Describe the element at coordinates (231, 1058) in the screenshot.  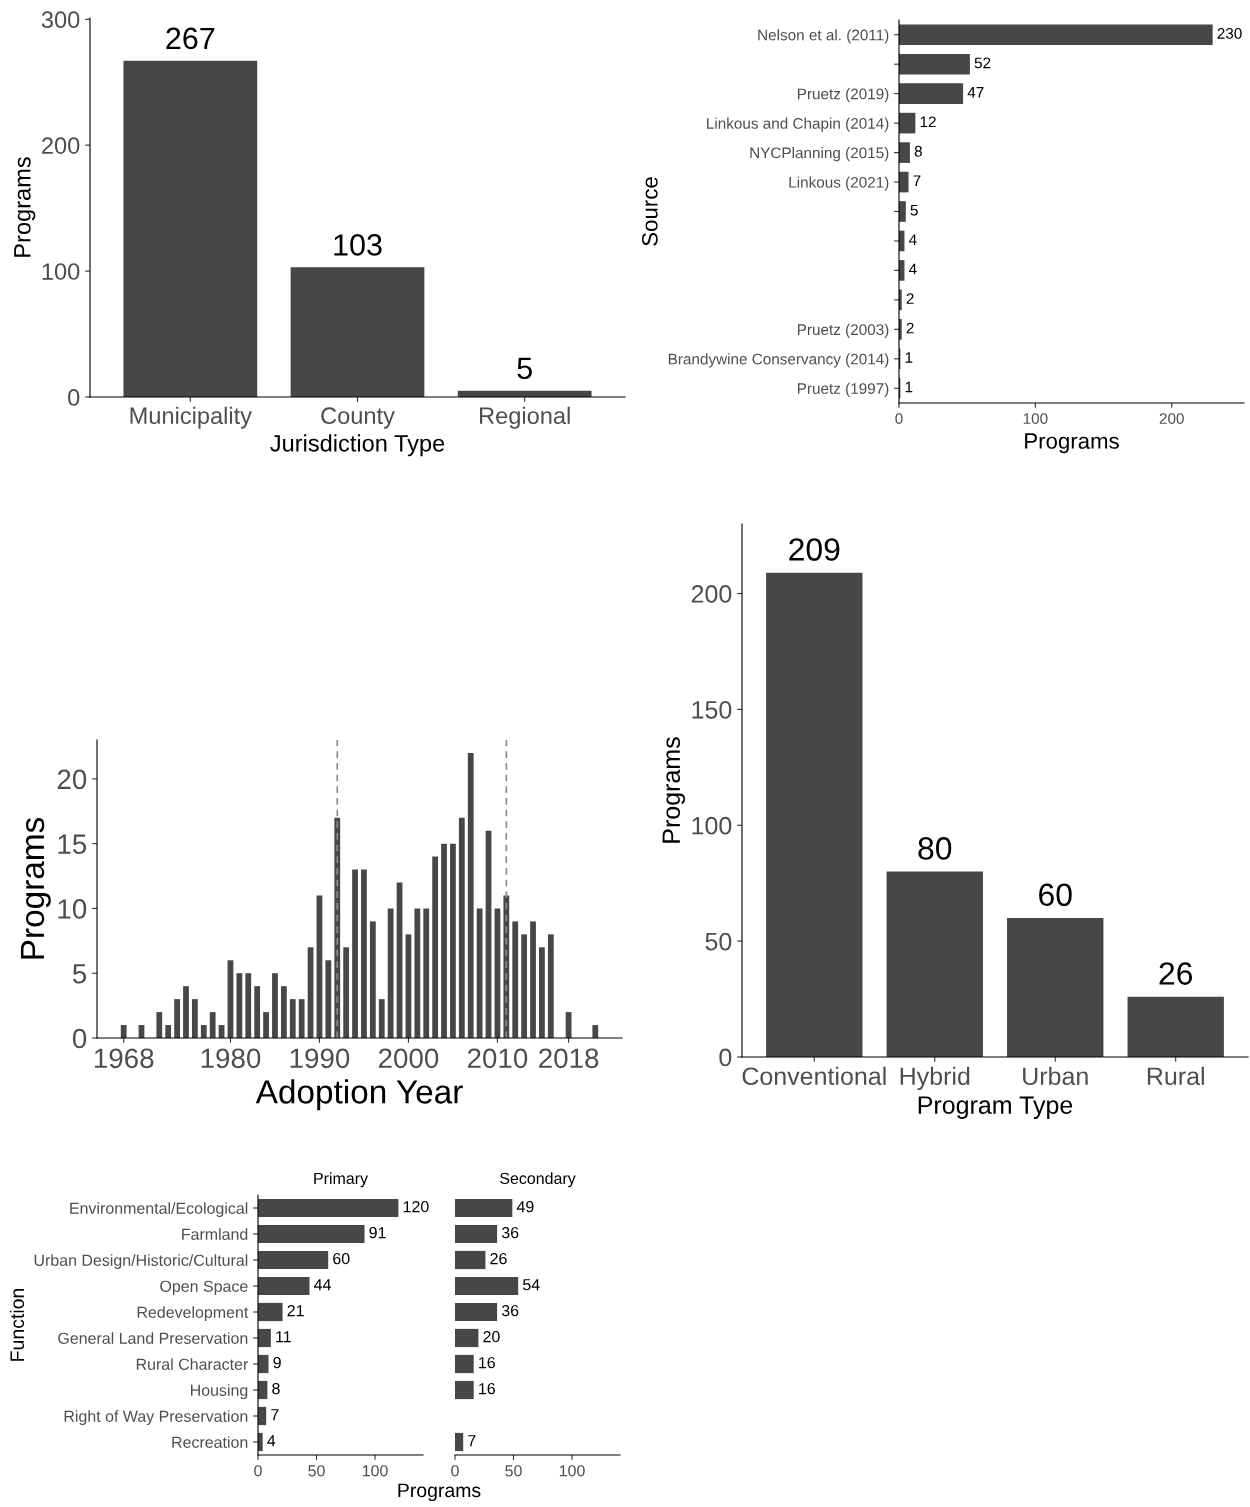
I see `x-tick-label: 1980` at that location.